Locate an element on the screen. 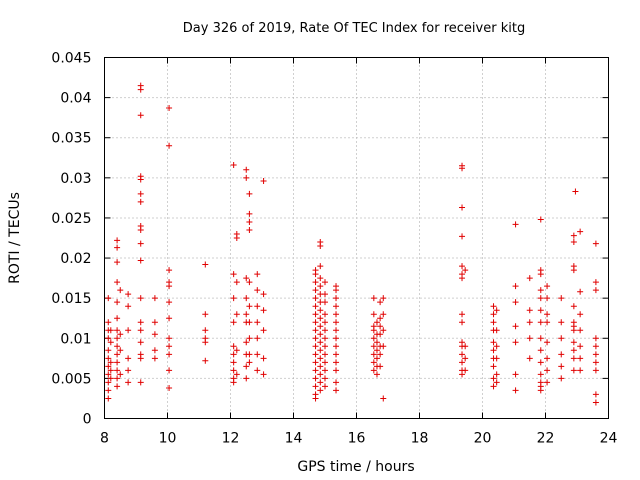 The width and height of the screenshot is (640, 480). y-tick-label: 0.005 is located at coordinates (71, 379).